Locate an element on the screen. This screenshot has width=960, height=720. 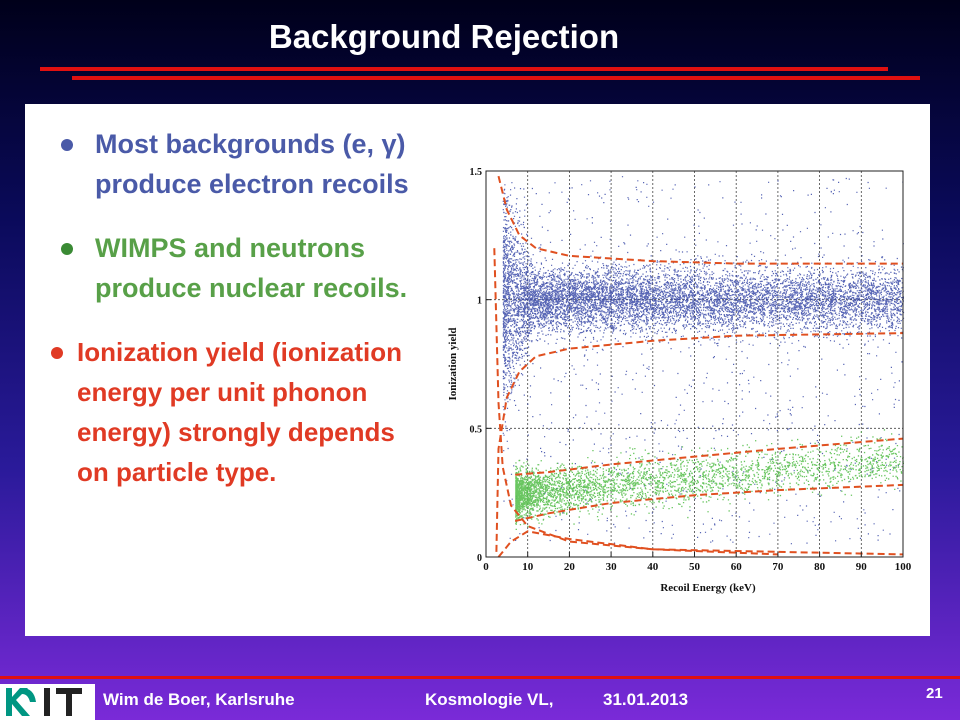
x-tick-label: 50 is located at coordinates (695, 567).